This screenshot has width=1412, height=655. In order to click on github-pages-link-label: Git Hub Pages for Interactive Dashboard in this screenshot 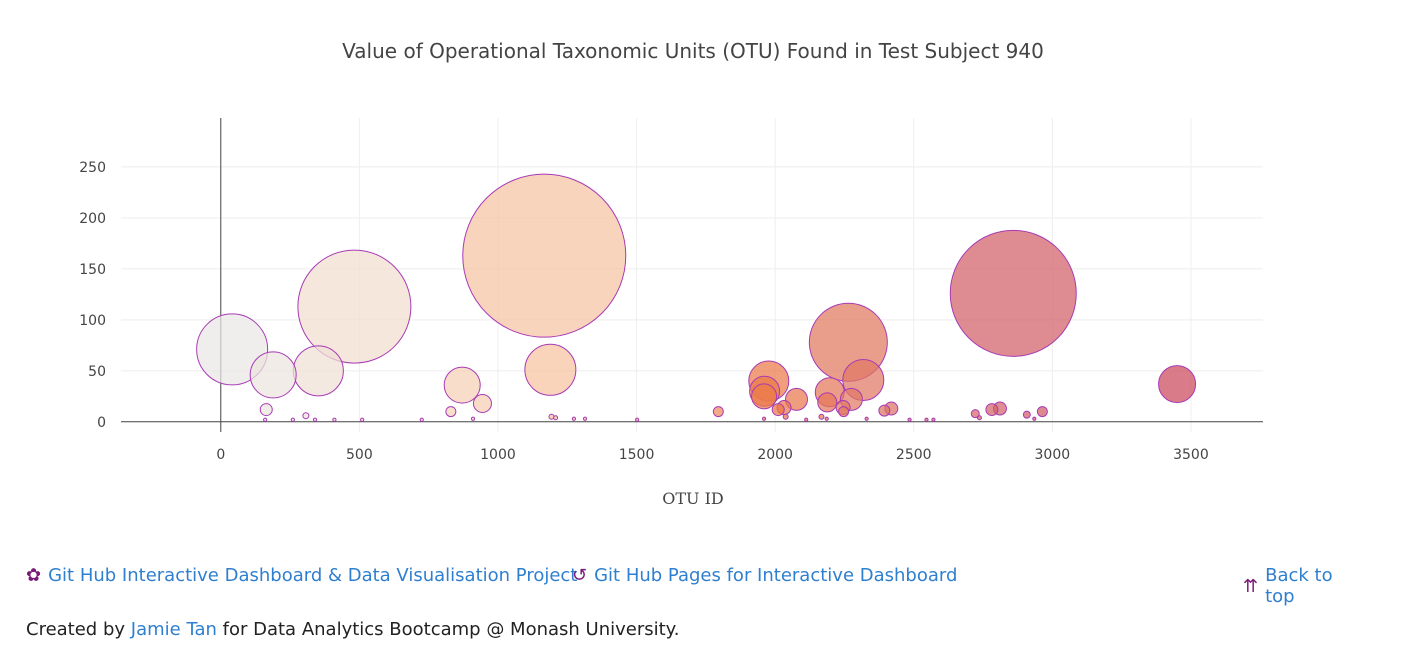, I will do `click(776, 575)`.